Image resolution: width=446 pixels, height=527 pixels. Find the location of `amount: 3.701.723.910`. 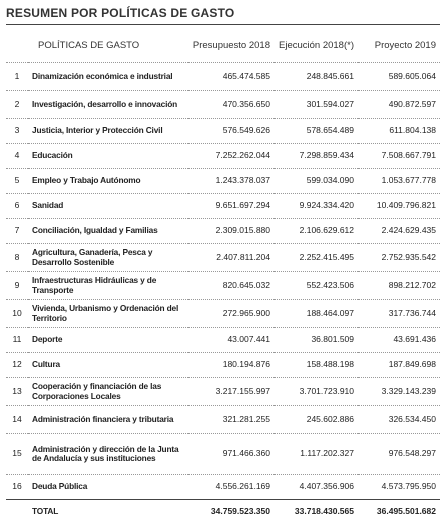

amount: 3.701.723.910 is located at coordinates (316, 391).